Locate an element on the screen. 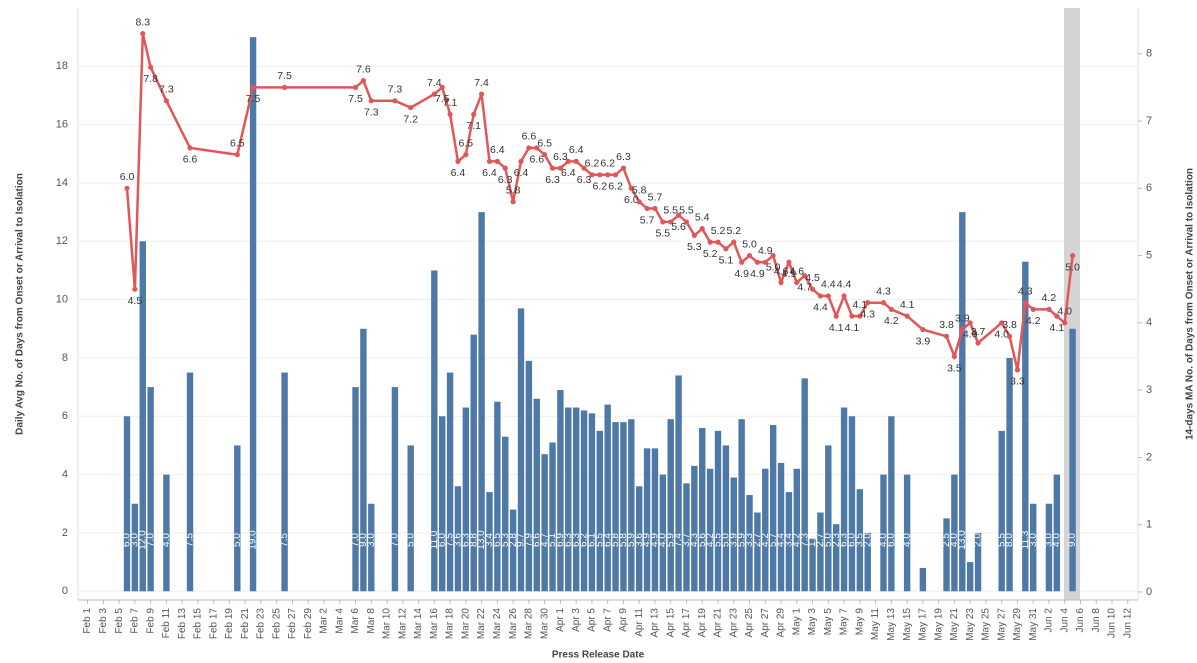 The height and width of the screenshot is (663, 1197). bar-value-label: 6.3 is located at coordinates (568, 540).